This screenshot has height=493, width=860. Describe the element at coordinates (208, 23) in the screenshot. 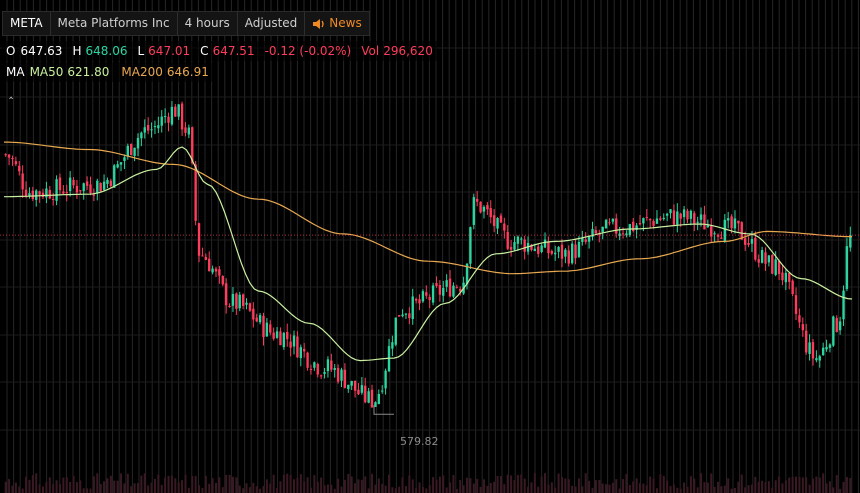

I see `interval-selector: 4 hours` at that location.